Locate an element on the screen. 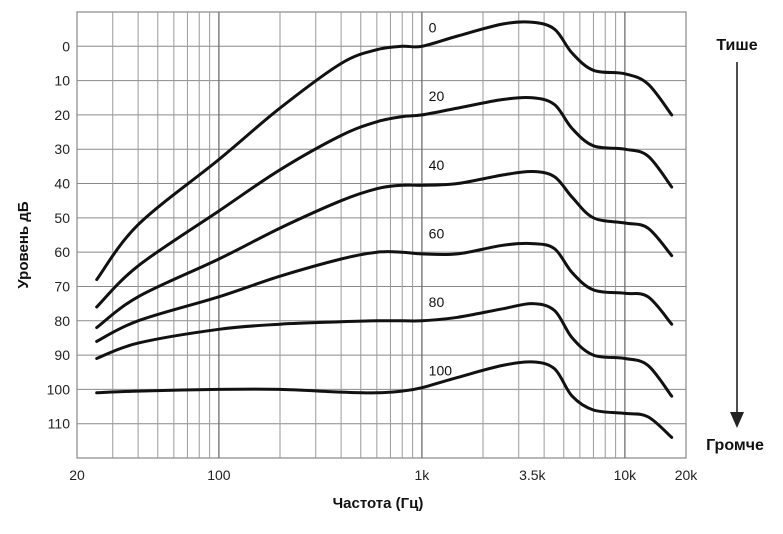 Image resolution: width=783 pixels, height=534 pixels. y-tick-label: 30 is located at coordinates (62, 149).